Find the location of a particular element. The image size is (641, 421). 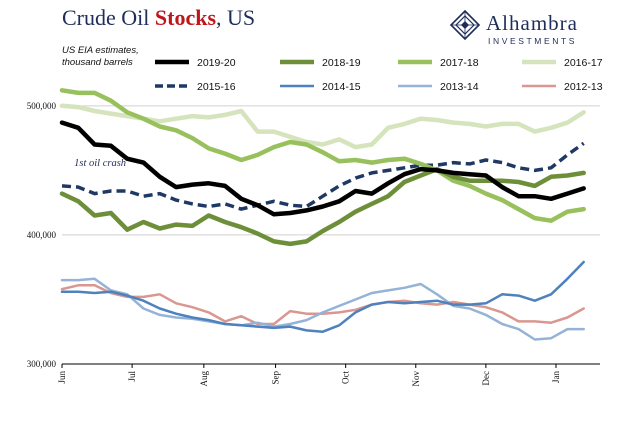

legend-label-2018-19: 2018-19 is located at coordinates (341, 63).